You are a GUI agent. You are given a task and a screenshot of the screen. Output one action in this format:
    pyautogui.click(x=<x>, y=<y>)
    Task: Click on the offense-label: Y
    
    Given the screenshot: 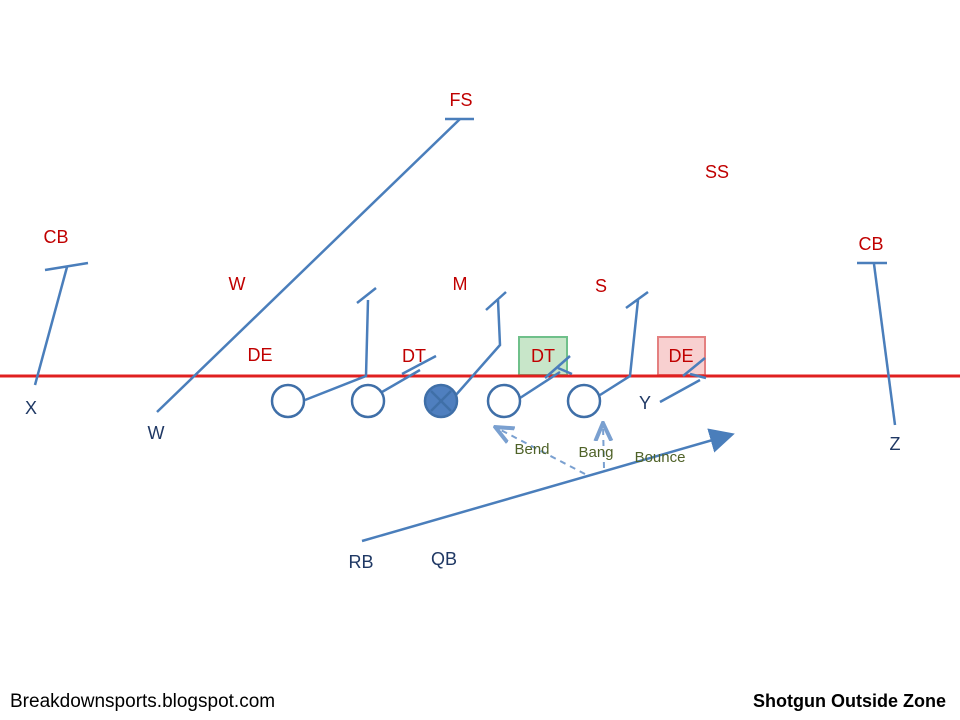 What is the action you would take?
    pyautogui.click(x=645, y=403)
    